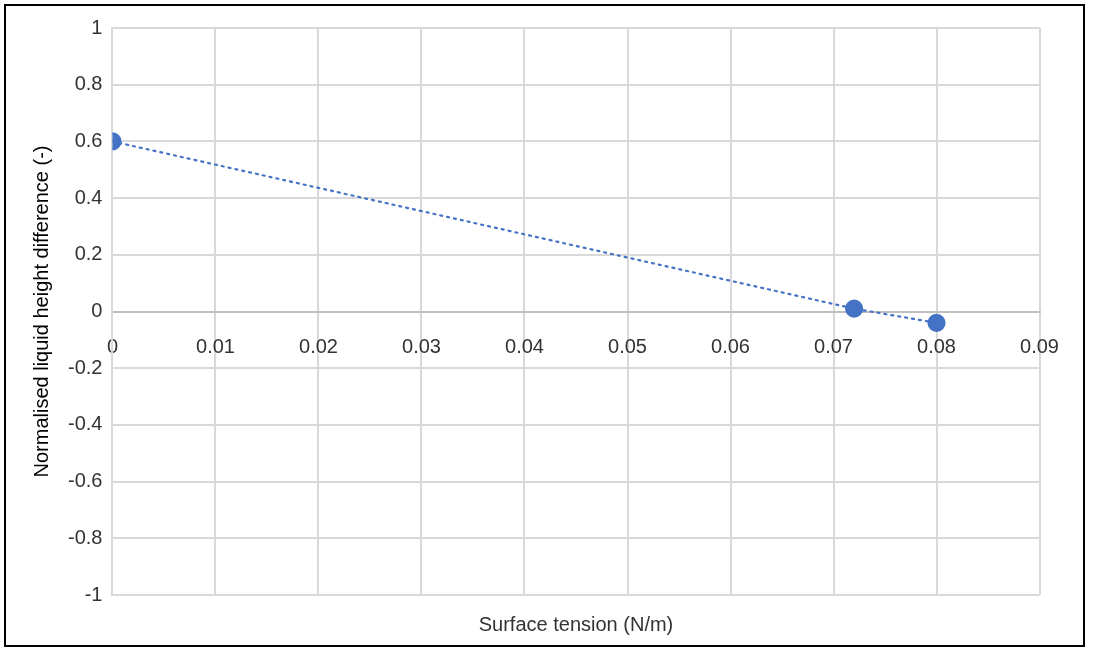 The image size is (1093, 655). Describe the element at coordinates (85, 536) in the screenshot. I see `y-tick-label: -0.8` at that location.